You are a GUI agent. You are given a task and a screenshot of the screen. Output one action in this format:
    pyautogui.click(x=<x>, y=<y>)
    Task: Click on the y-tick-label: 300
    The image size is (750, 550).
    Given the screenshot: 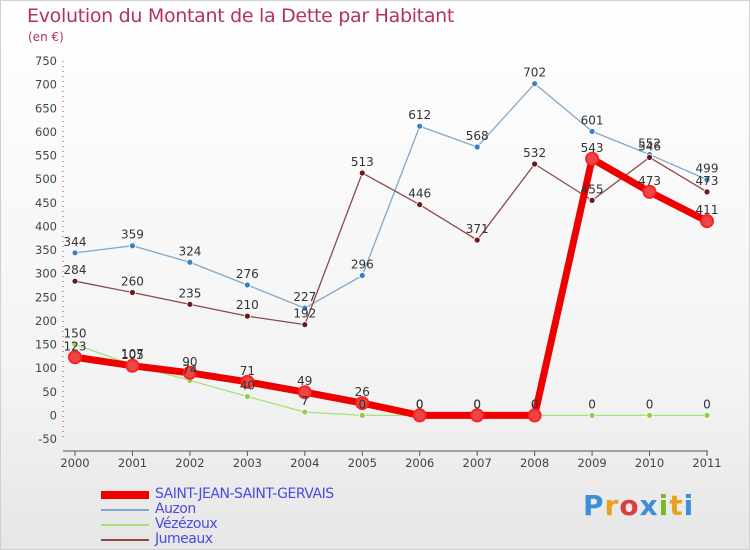 What is the action you would take?
    pyautogui.click(x=46, y=274)
    